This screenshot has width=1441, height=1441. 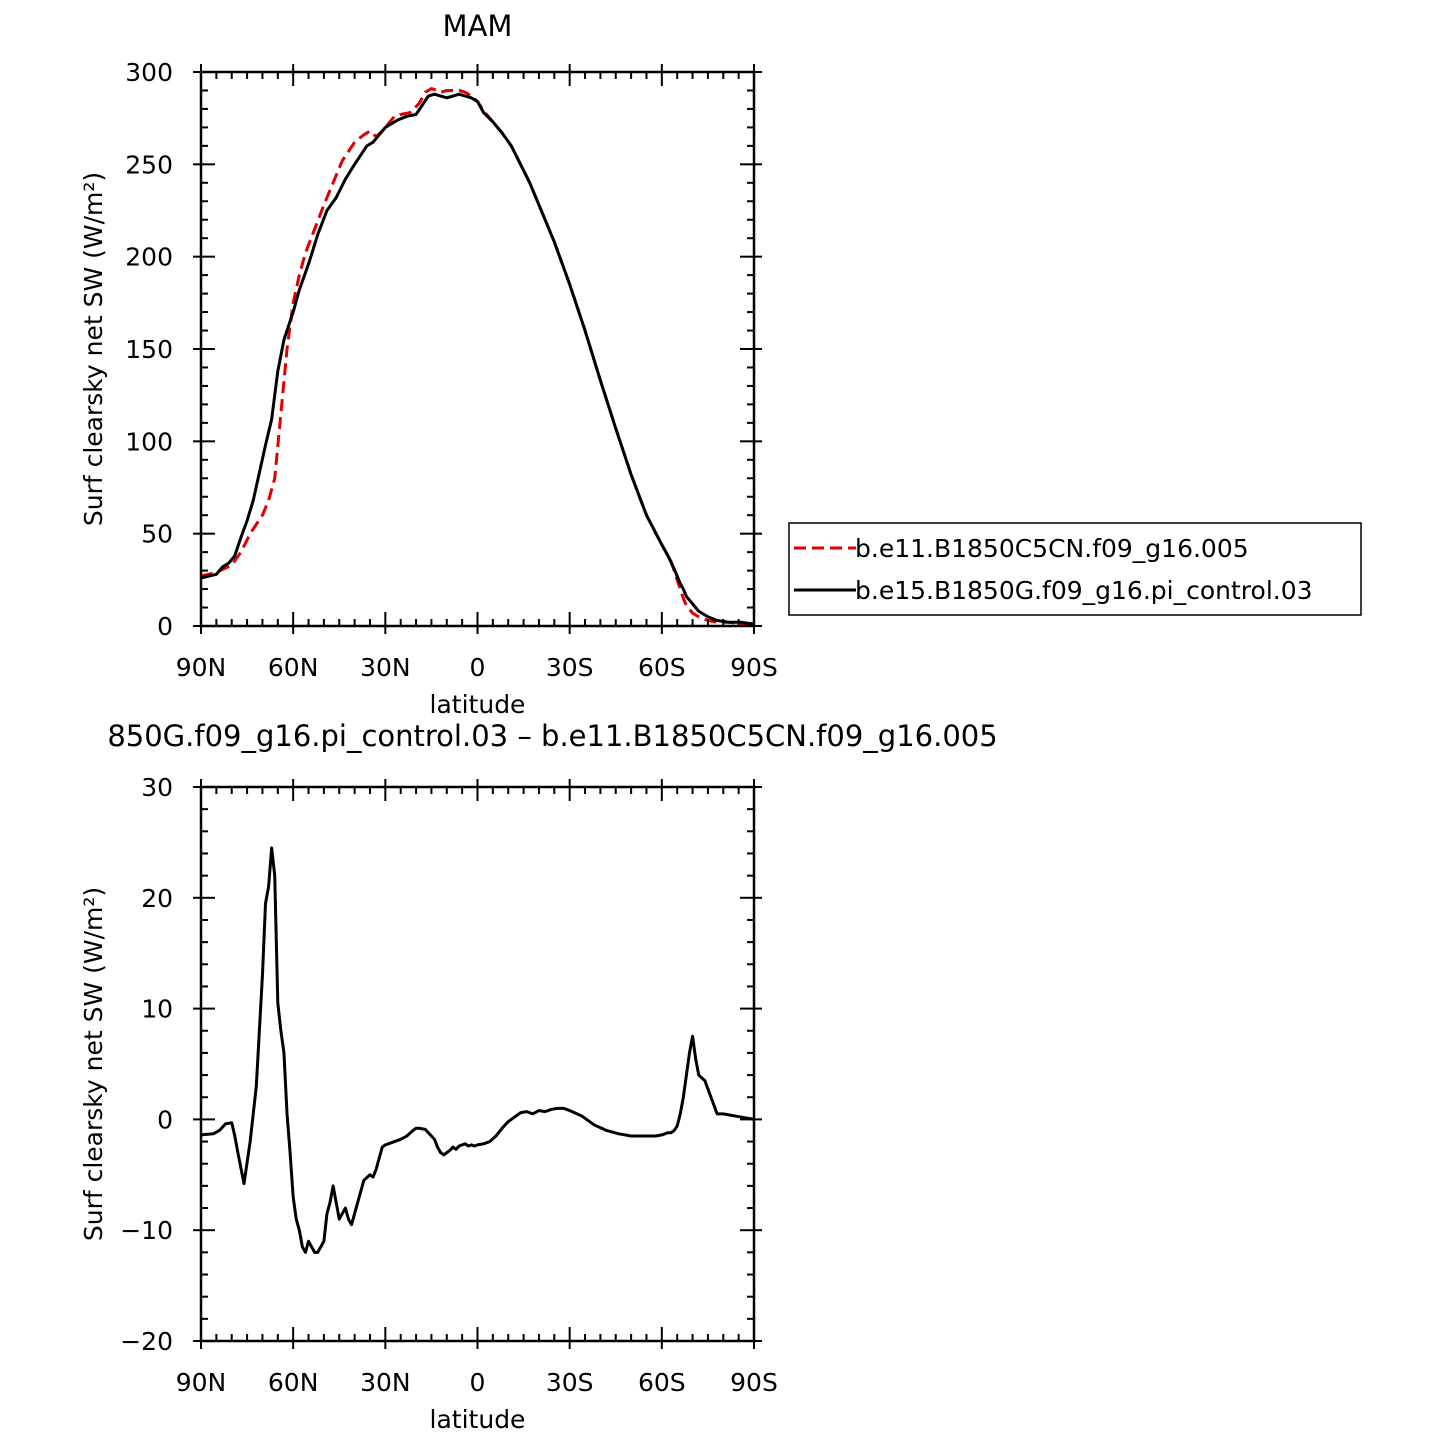 I want to click on y-tick-label: 100, so click(x=149, y=441).